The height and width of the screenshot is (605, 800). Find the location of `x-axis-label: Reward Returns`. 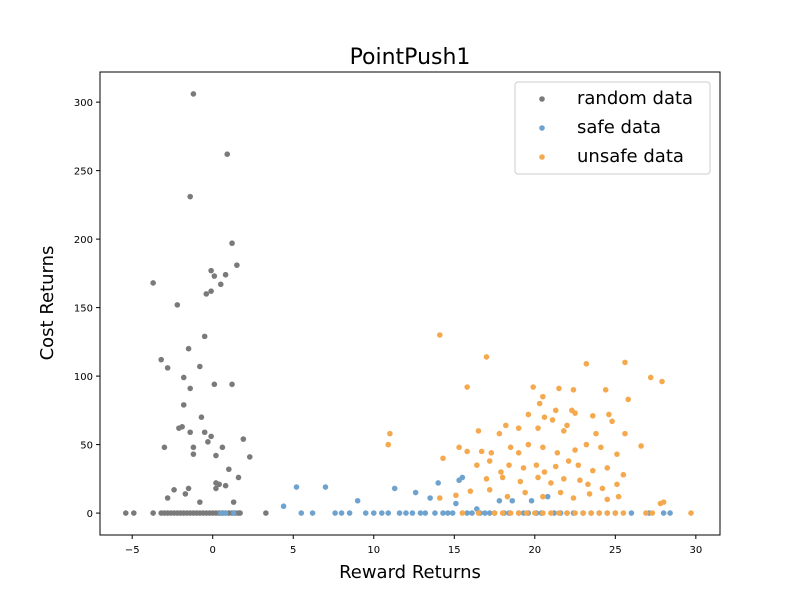

x-axis-label: Reward Returns is located at coordinates (410, 572).